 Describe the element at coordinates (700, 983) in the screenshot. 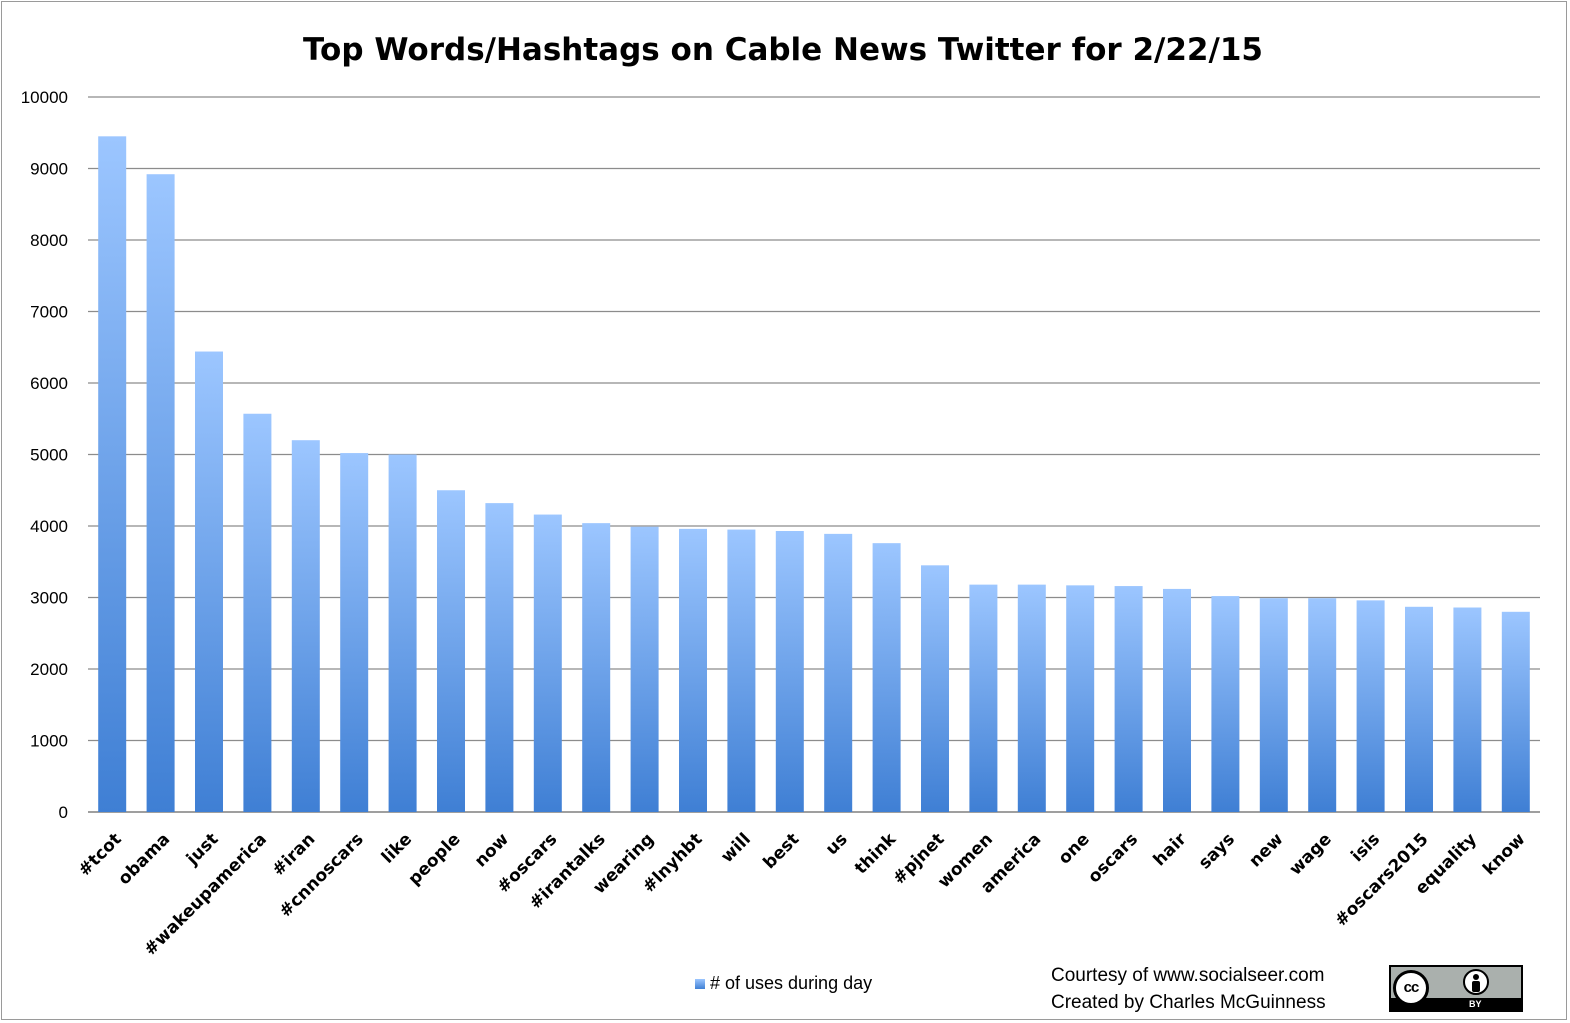

I see `legend-swatch` at that location.